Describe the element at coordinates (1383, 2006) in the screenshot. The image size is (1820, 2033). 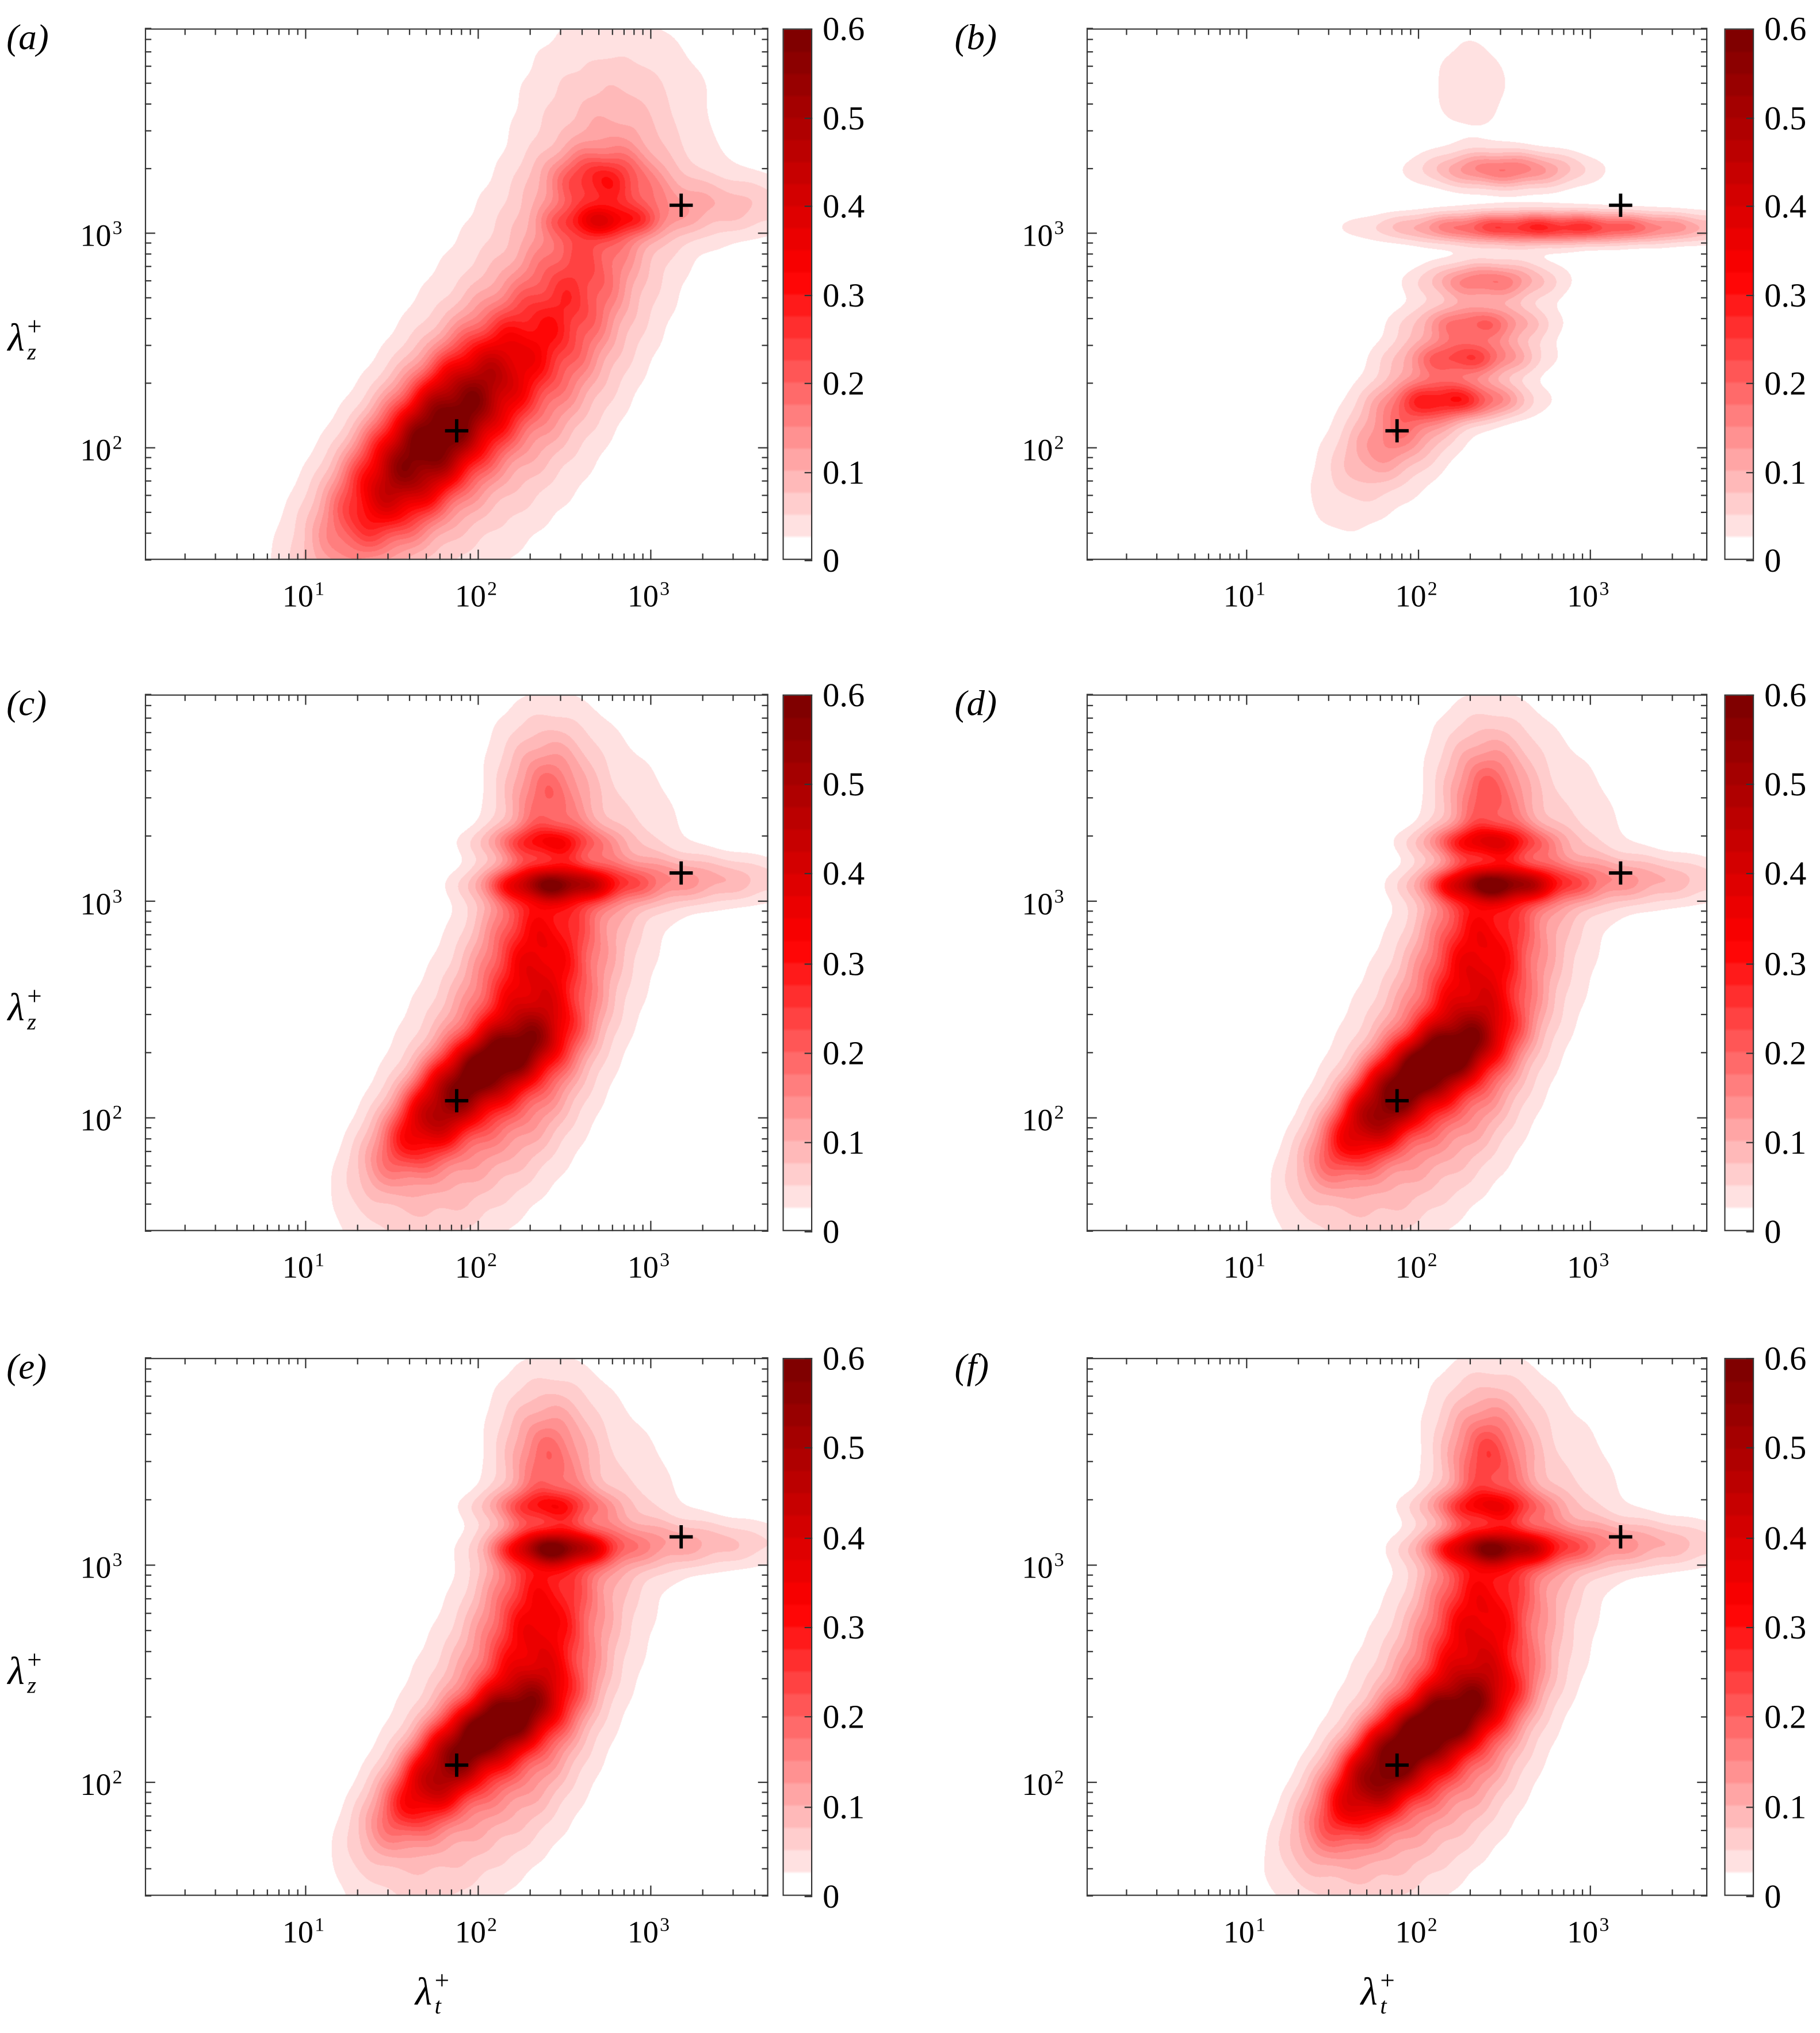
I see `axis-subscript: t` at that location.